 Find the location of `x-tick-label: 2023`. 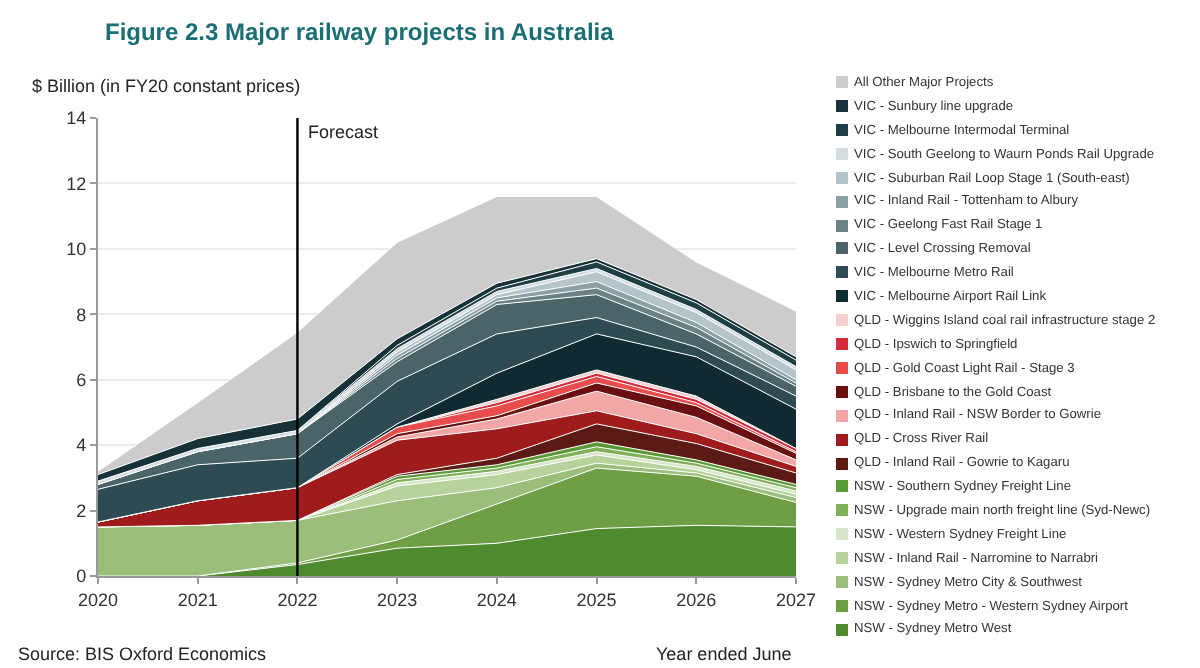

x-tick-label: 2023 is located at coordinates (397, 599).